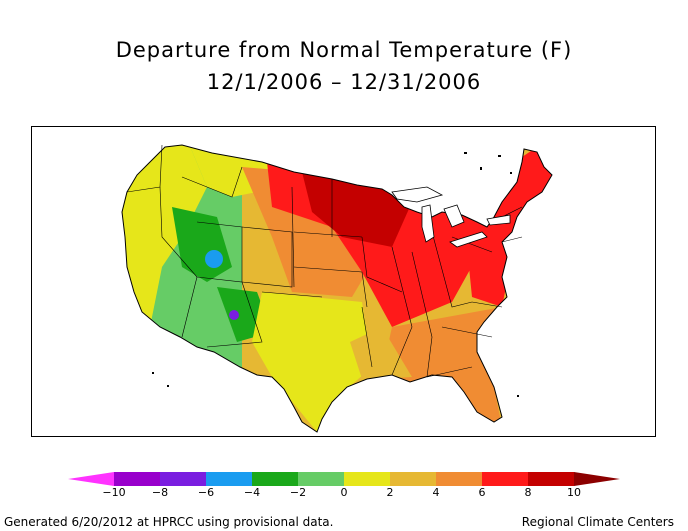 This screenshot has width=688, height=531. I want to click on color-legend, so click(344, 485).